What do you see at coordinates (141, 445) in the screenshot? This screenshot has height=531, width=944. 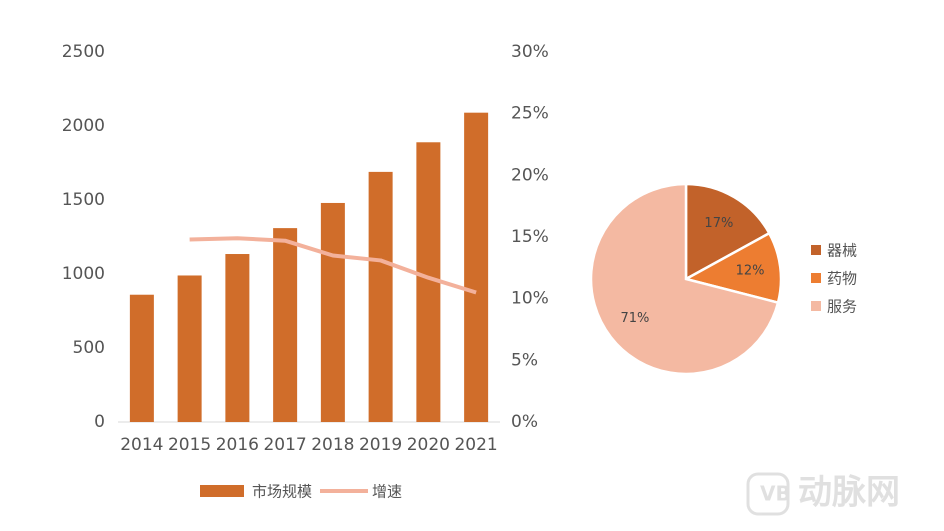 I see `x-tick-label: 2014` at bounding box center [141, 445].